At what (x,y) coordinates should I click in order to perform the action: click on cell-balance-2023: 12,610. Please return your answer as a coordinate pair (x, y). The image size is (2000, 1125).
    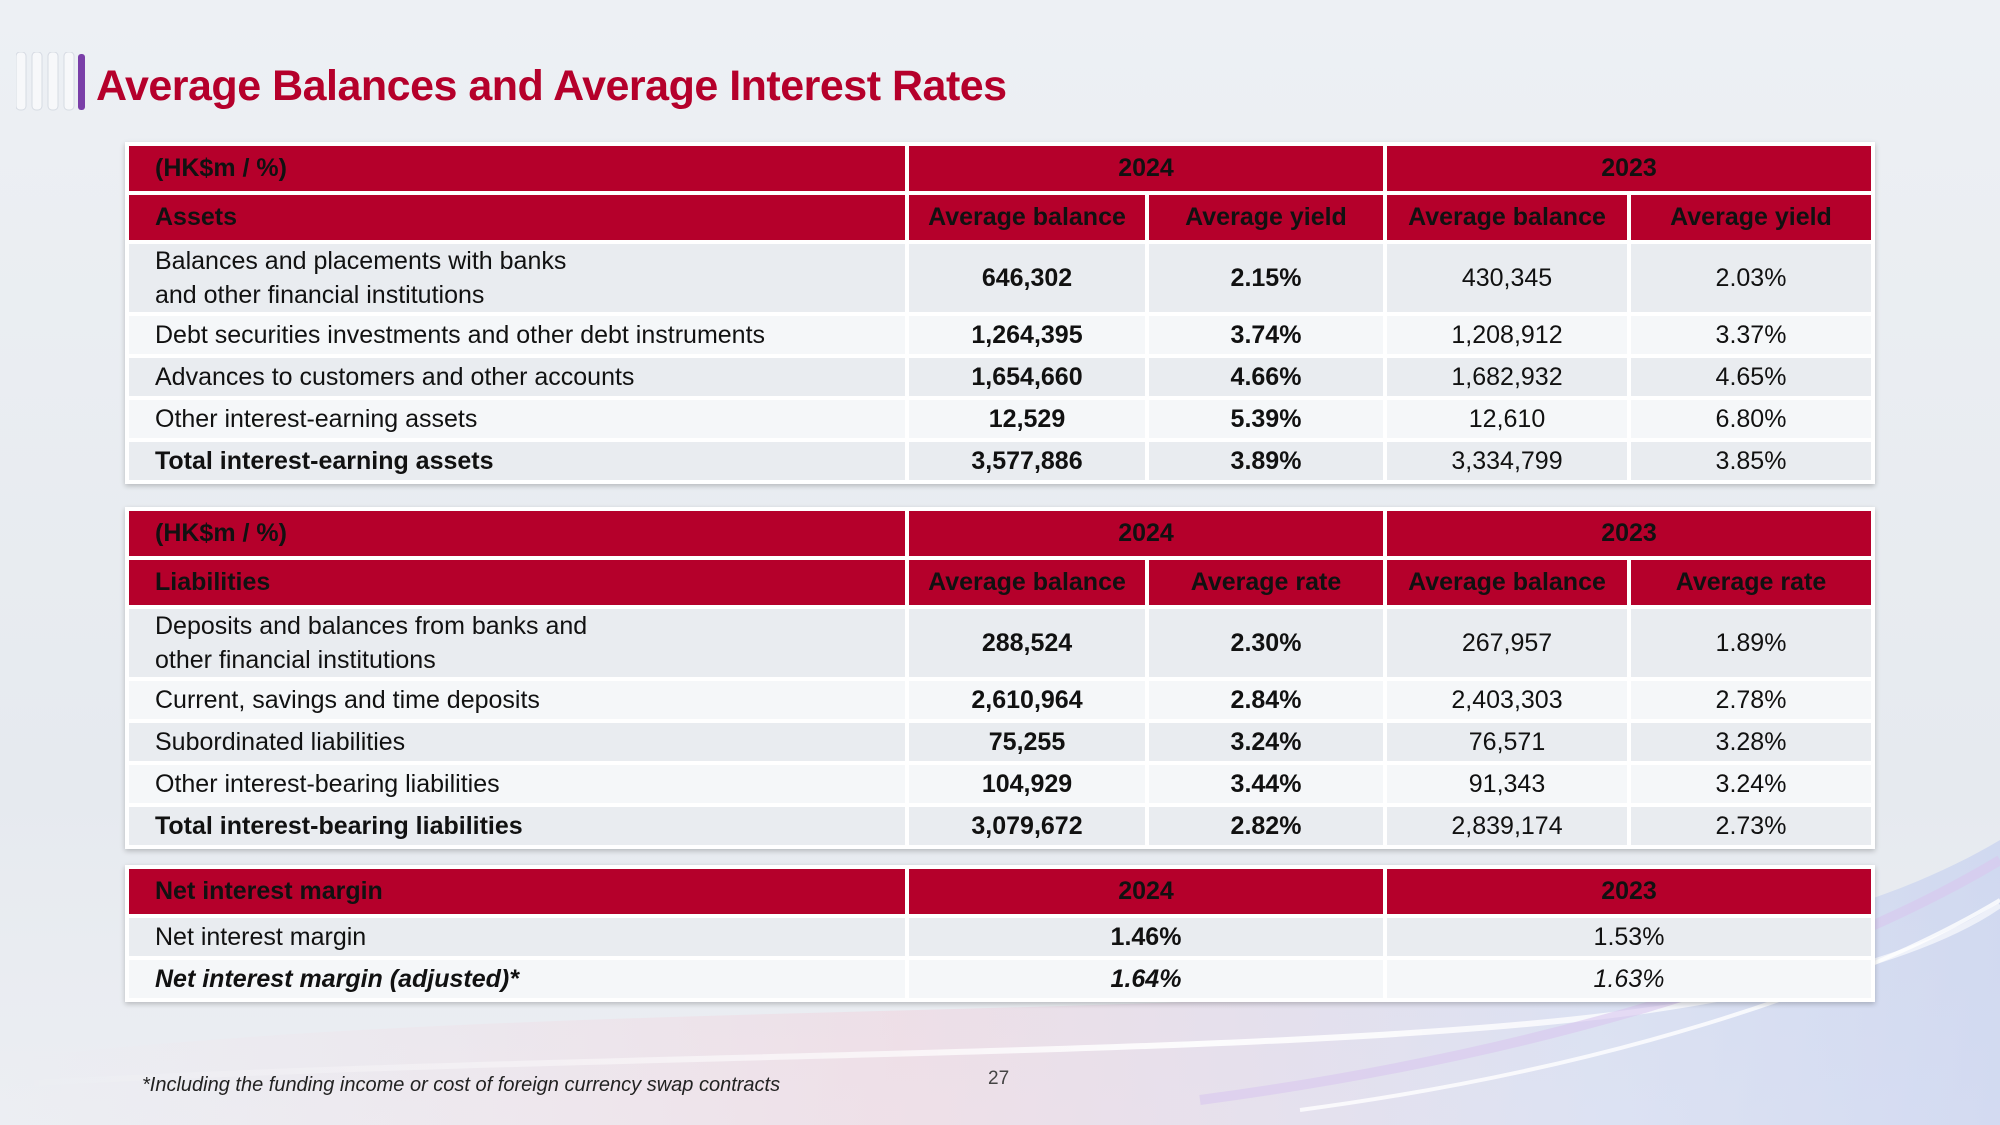
    Looking at the image, I should click on (1507, 419).